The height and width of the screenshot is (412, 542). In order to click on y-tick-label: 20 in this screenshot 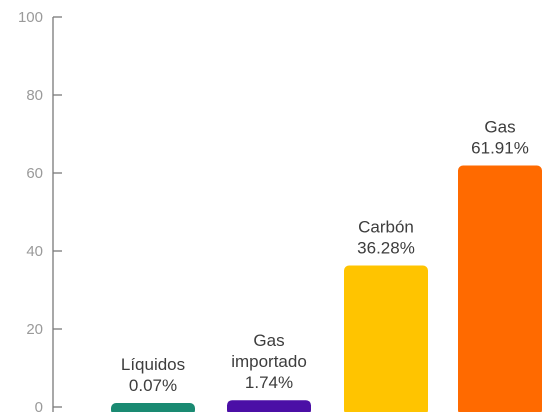, I will do `click(34, 329)`.